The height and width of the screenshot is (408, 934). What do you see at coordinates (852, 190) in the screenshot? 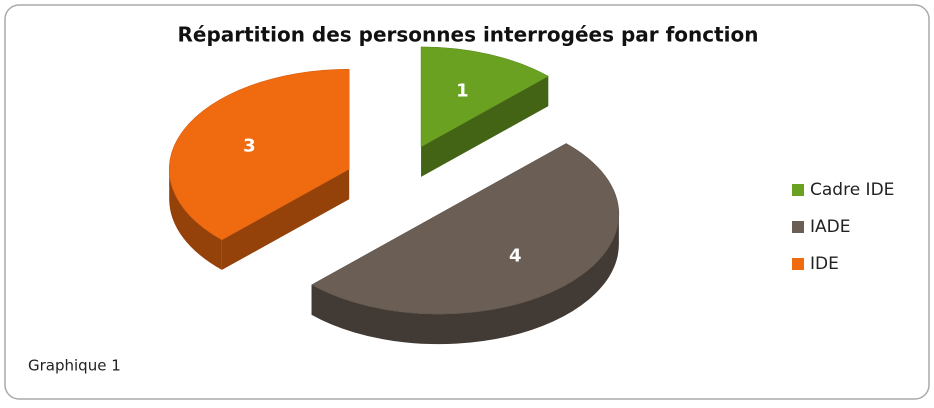
I see `legend-label: Cadre IDE` at bounding box center [852, 190].